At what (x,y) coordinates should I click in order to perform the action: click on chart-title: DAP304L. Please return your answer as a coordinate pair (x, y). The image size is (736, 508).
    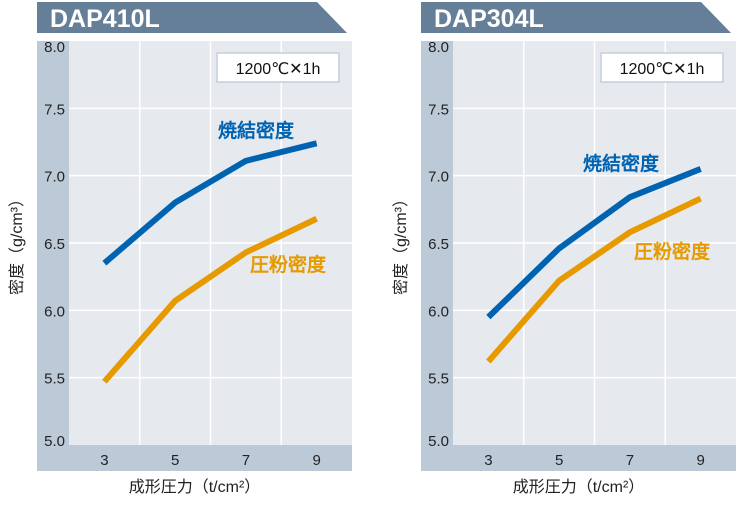
    Looking at the image, I should click on (489, 19).